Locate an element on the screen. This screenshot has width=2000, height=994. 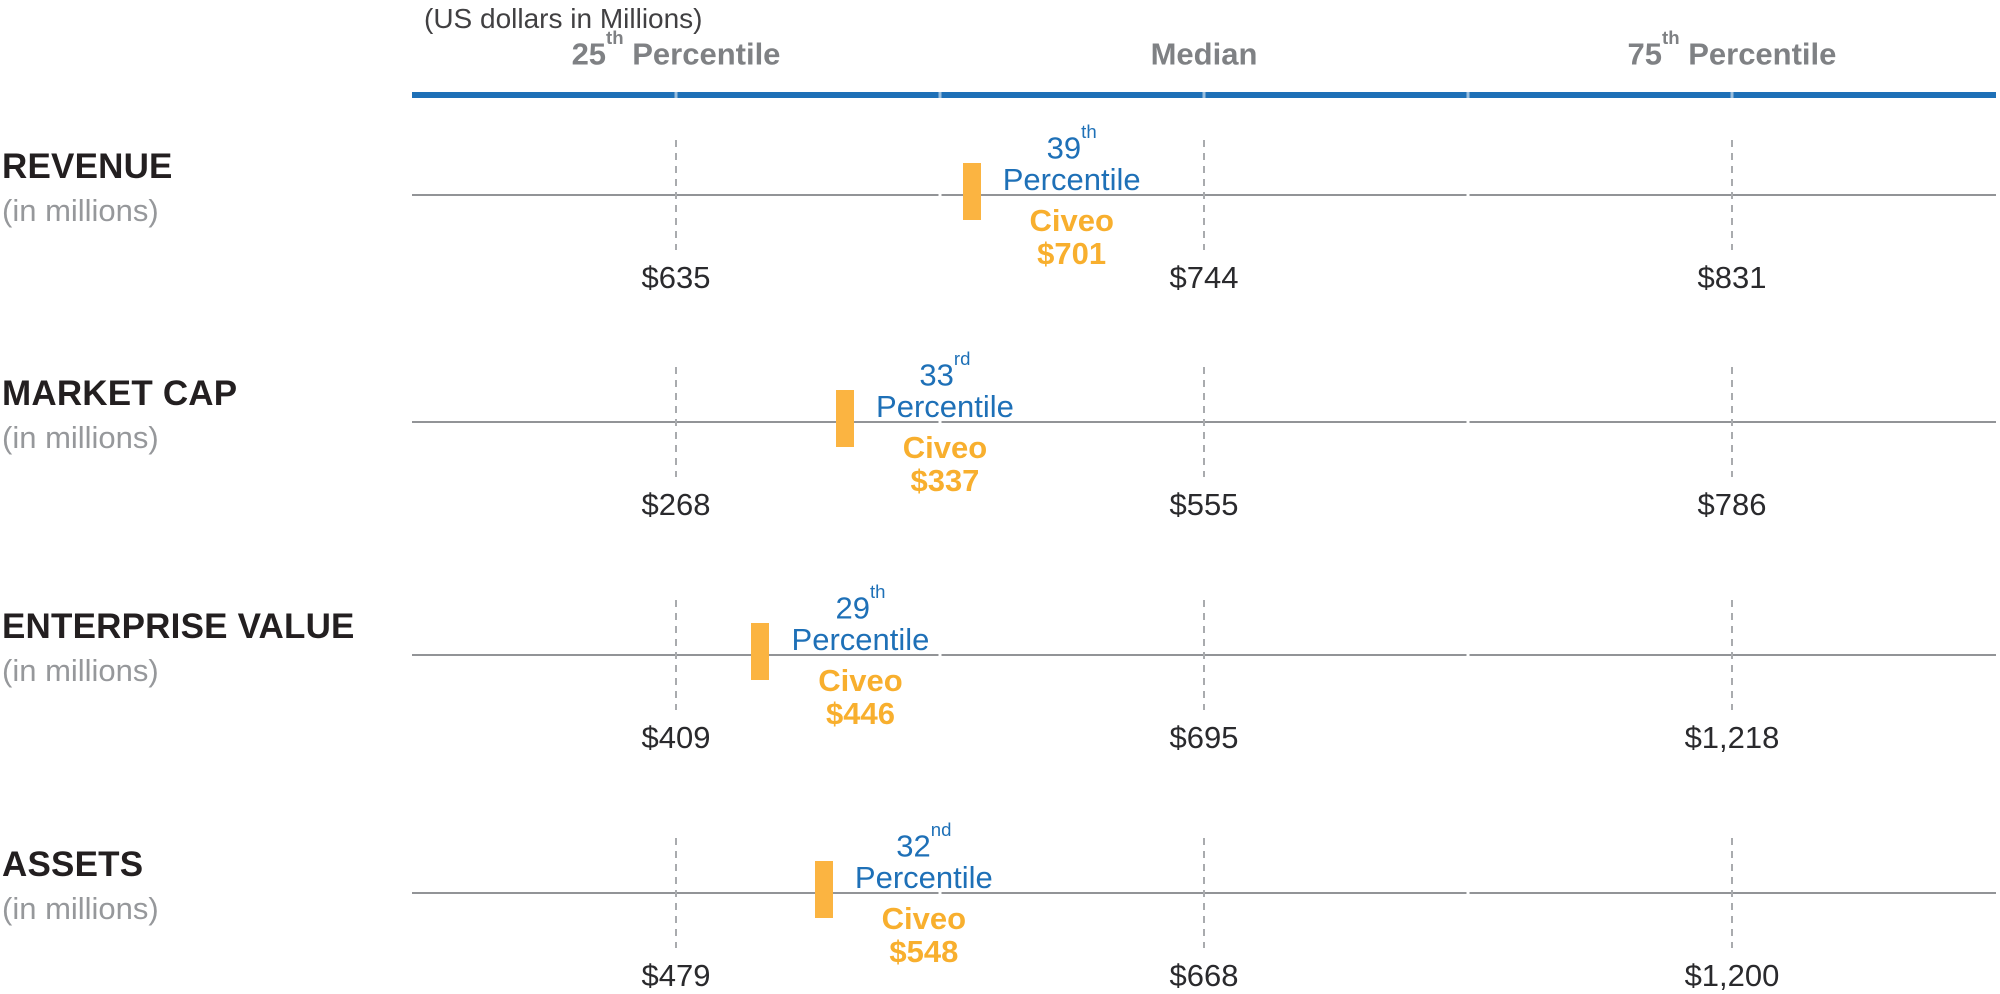
company-callout: Civeo $337 is located at coordinates (945, 464).